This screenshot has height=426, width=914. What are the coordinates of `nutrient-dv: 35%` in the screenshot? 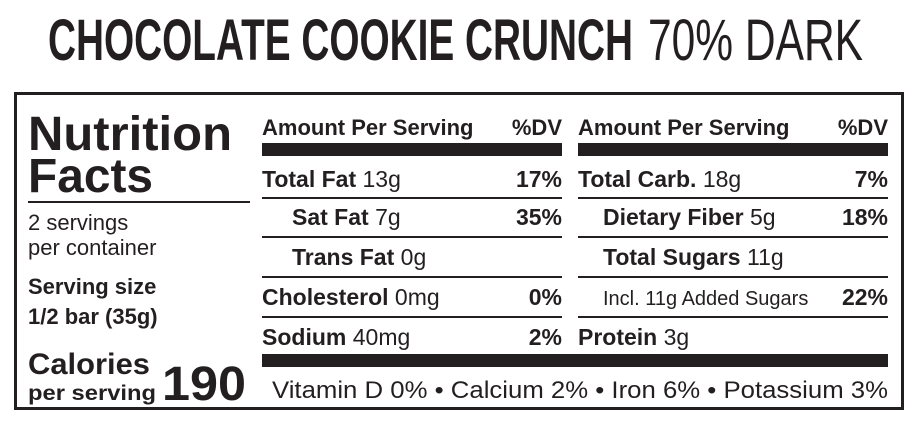 It's located at (539, 217).